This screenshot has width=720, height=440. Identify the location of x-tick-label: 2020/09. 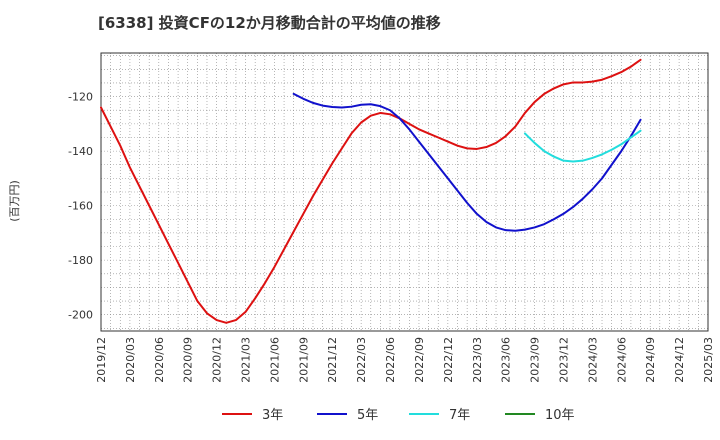
(188, 360).